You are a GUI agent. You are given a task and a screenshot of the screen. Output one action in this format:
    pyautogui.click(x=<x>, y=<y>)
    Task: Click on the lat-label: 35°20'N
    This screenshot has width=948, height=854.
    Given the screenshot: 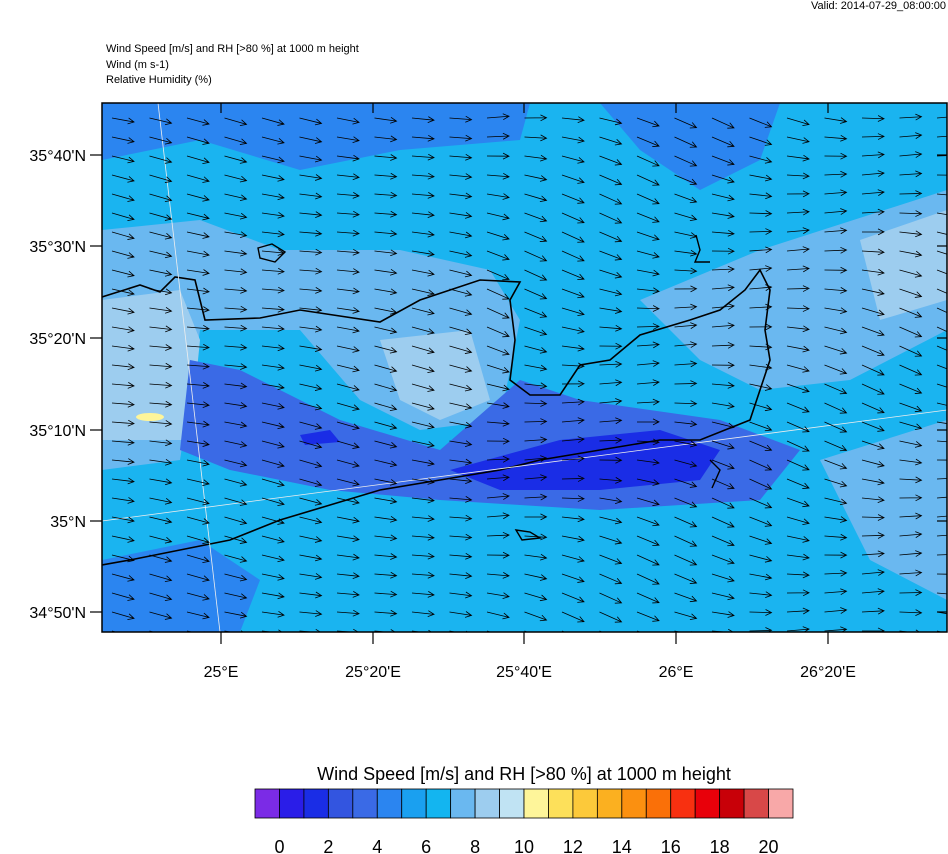 What is the action you would take?
    pyautogui.click(x=57, y=339)
    